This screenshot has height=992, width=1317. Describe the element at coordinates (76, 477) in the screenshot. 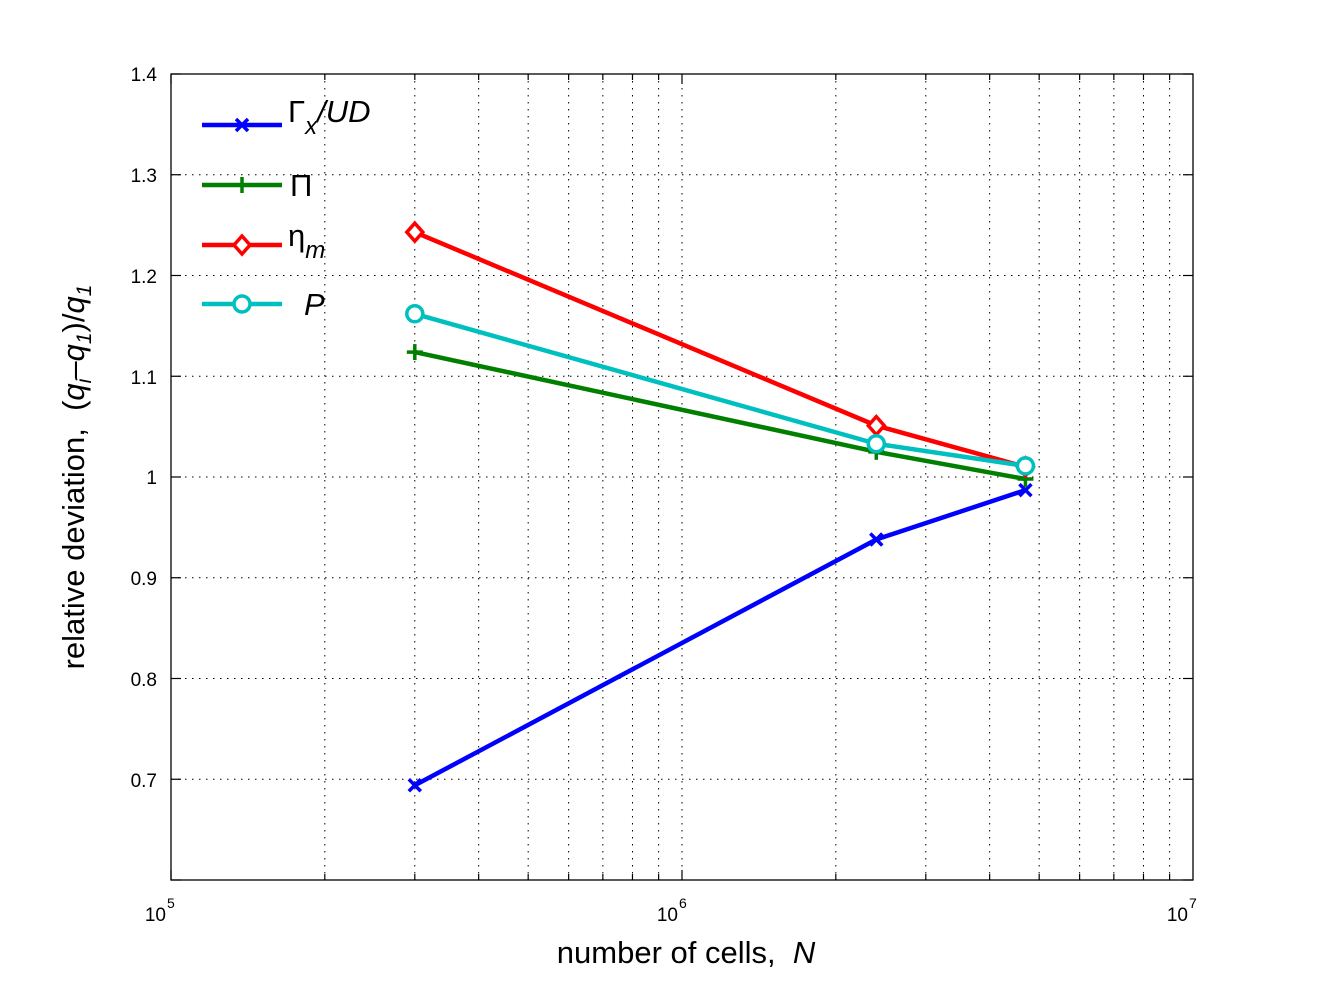

I see `y-axis-label: relative deviation, (qi–q1)/q1` at that location.